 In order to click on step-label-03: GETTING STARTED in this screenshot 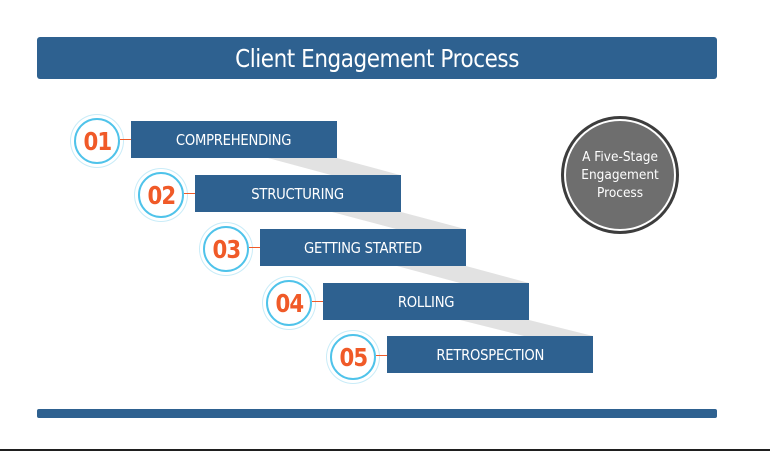, I will do `click(363, 247)`.